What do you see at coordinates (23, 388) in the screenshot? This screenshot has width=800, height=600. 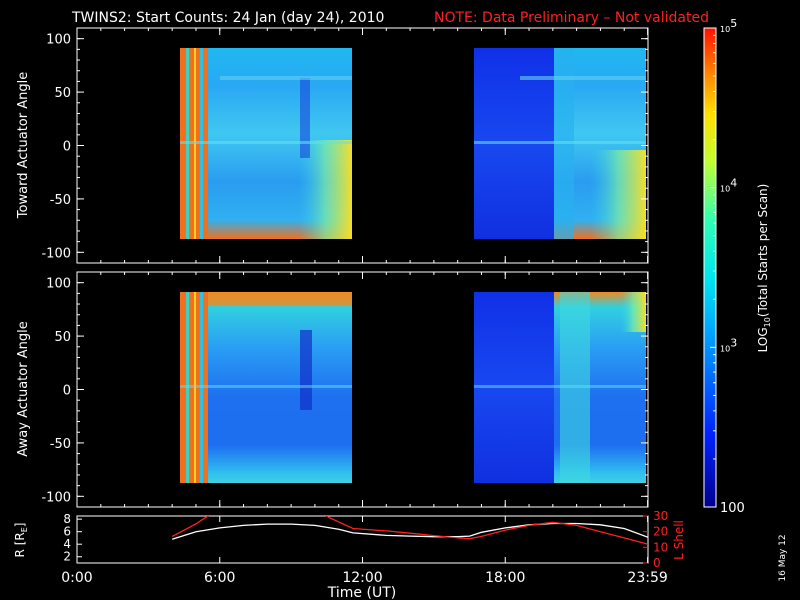 I see `away-y-label: Away Actuator Angle` at bounding box center [23, 388].